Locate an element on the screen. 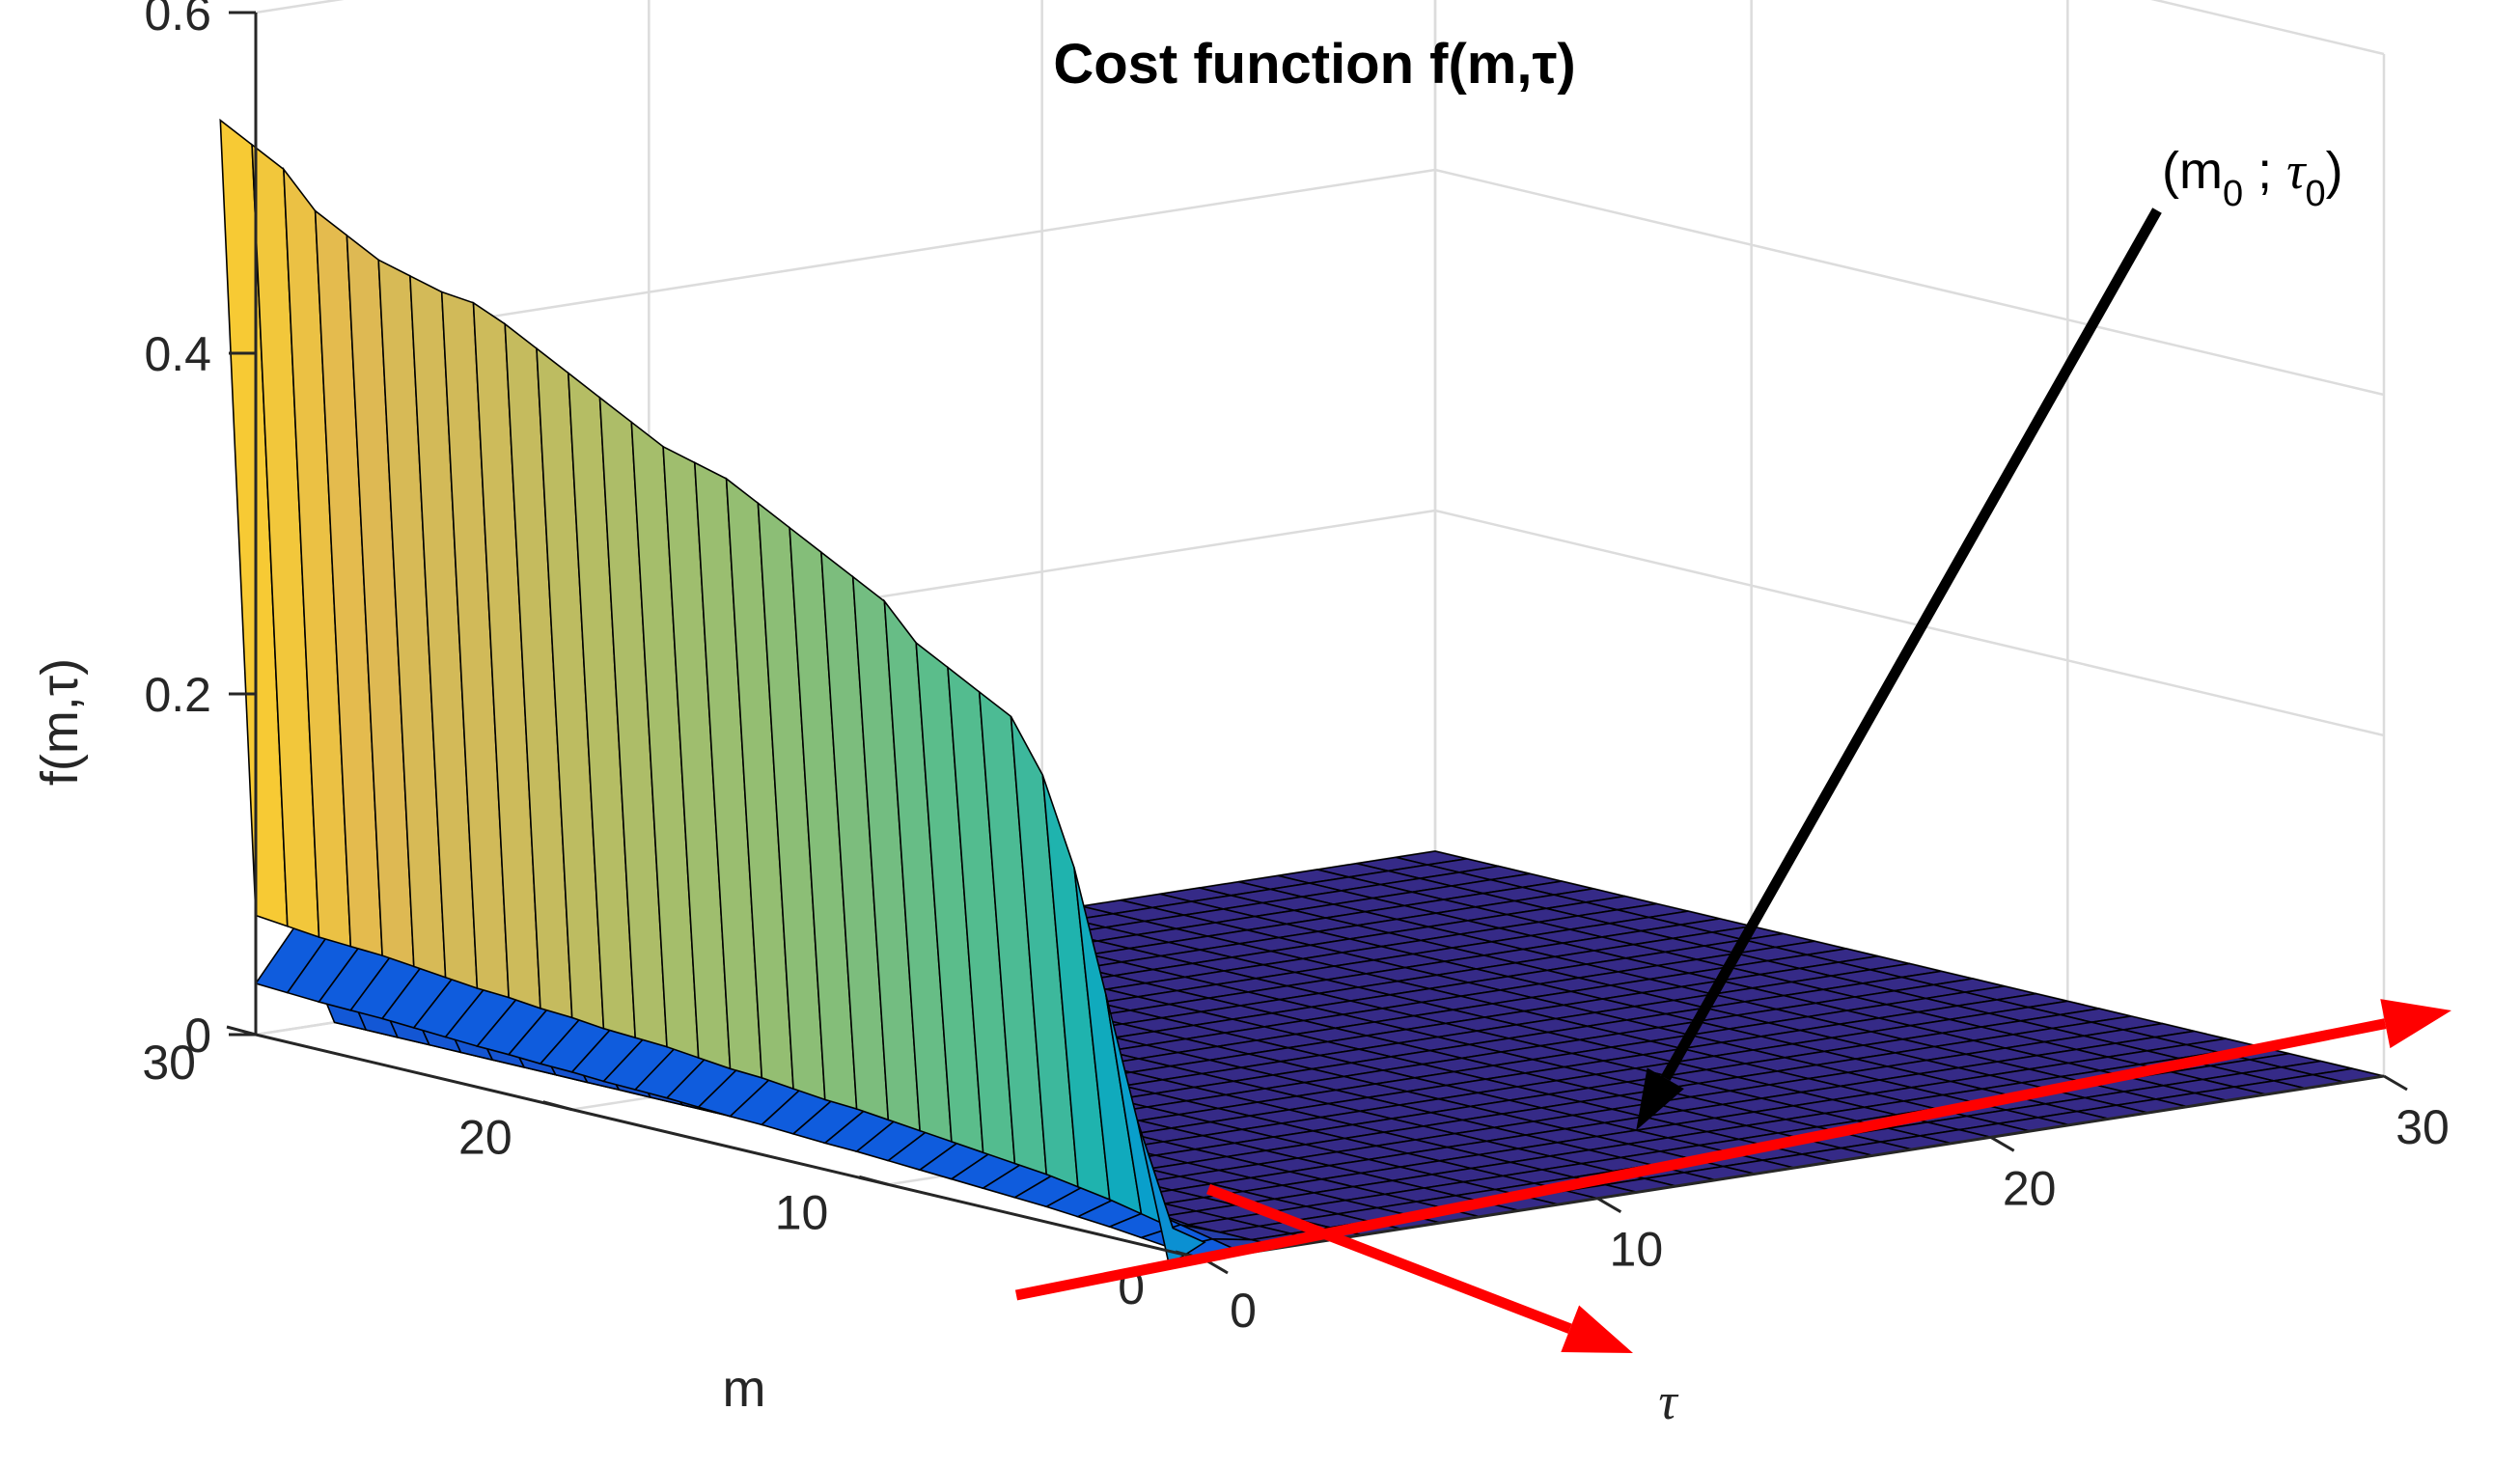 This screenshot has width=2520, height=1466. tau-tick-label: 0 is located at coordinates (1243, 1311).